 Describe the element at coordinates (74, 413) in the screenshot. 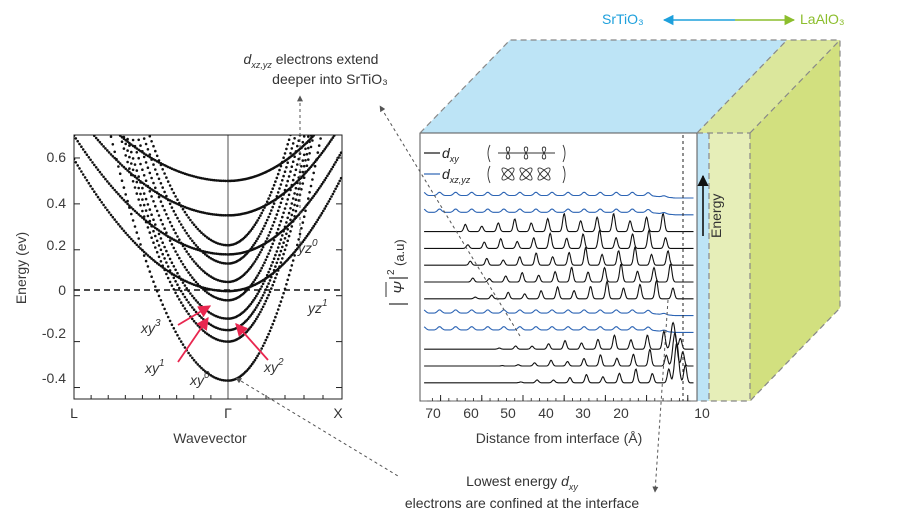

I see `band-x-tick-L: L` at that location.